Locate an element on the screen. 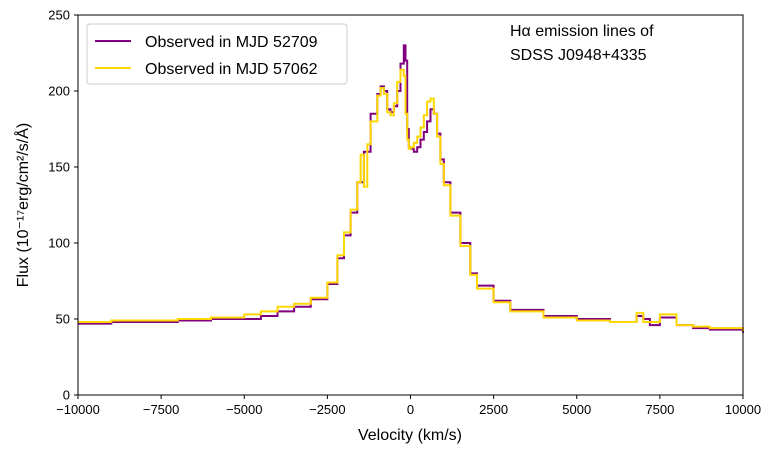  x-axis-label: Velocity (km/s) is located at coordinates (410, 435).